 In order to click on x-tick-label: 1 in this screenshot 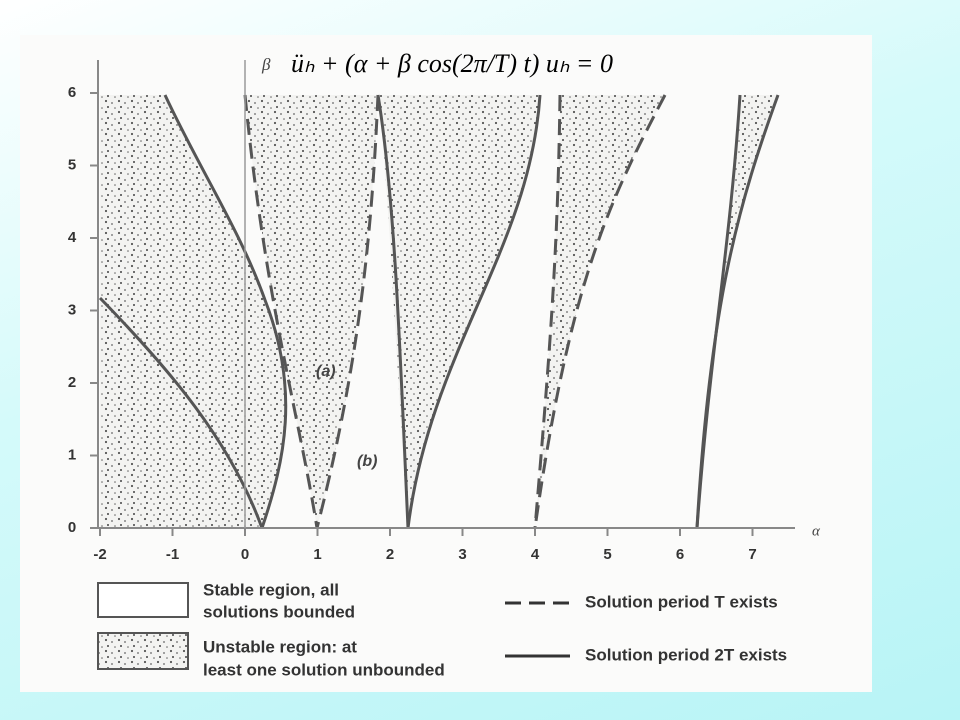, I will do `click(317, 554)`.